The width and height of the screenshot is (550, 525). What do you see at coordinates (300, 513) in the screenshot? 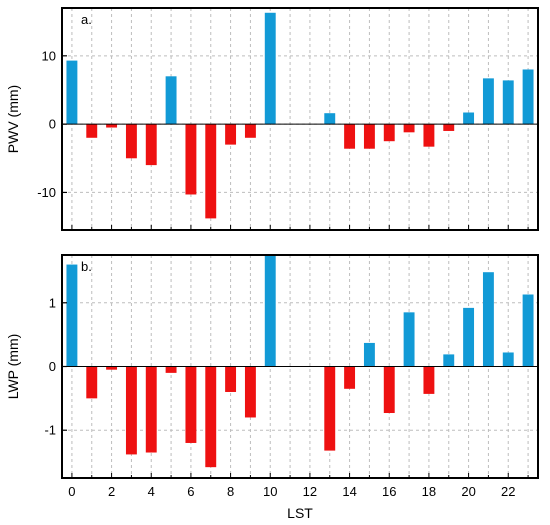
I see `lwp-x-axis-label: LST` at bounding box center [300, 513].